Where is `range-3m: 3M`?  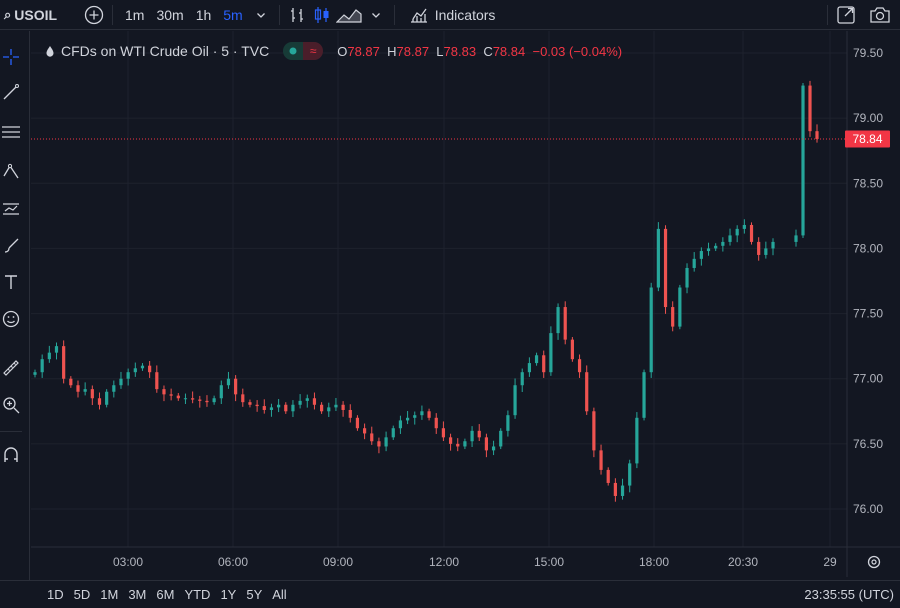
range-3m: 3M is located at coordinates (137, 594).